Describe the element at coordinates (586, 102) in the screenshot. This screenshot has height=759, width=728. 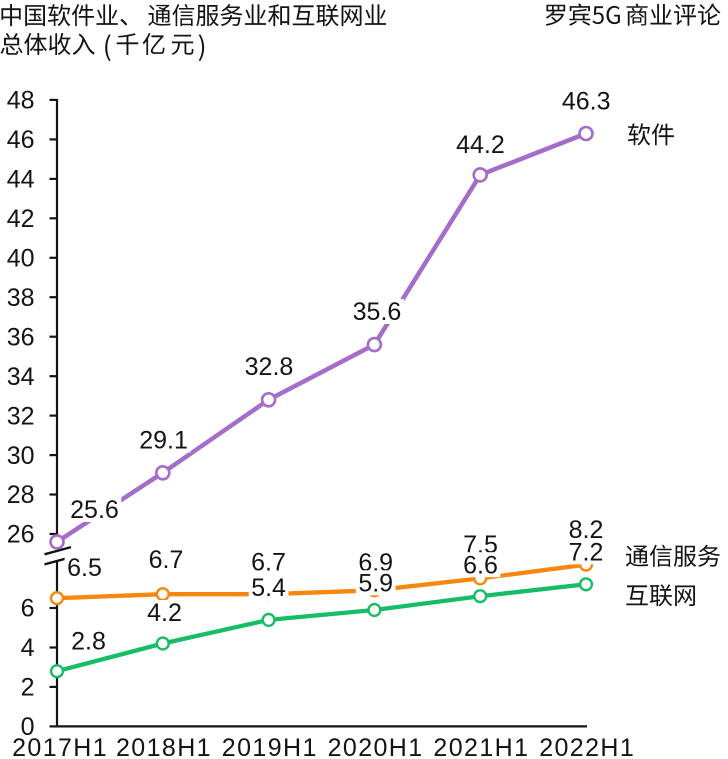
I see `svg-text: 46.3` at that location.